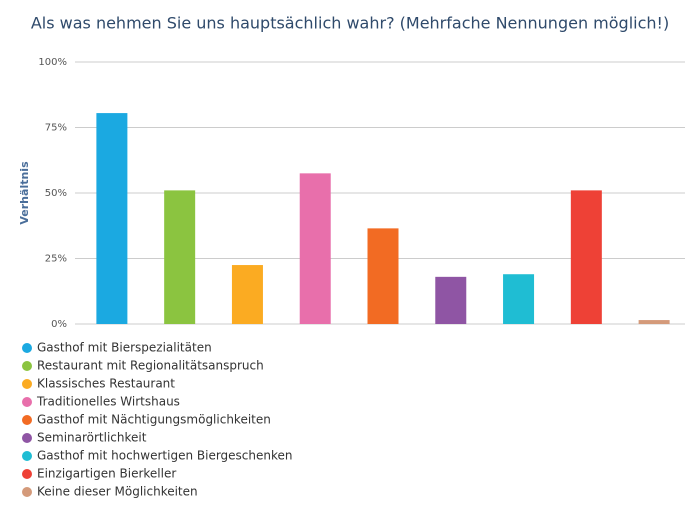 Image resolution: width=700 pixels, height=523 pixels. I want to click on legend-label: Traditionelles Wirtshaus, so click(108, 402).